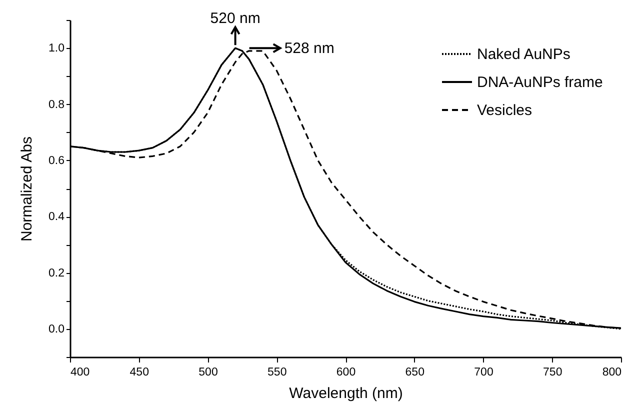  Describe the element at coordinates (56, 329) in the screenshot. I see `y-tick-label: 0.0` at that location.